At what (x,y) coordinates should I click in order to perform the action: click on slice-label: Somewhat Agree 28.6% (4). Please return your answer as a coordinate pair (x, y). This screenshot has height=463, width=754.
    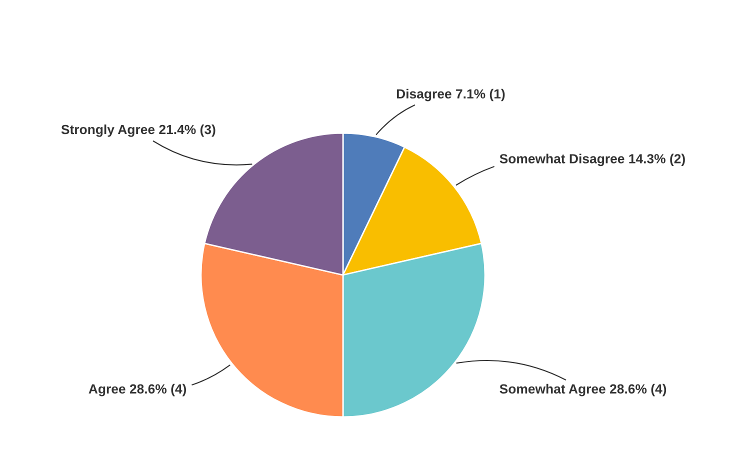
    Looking at the image, I should click on (583, 390).